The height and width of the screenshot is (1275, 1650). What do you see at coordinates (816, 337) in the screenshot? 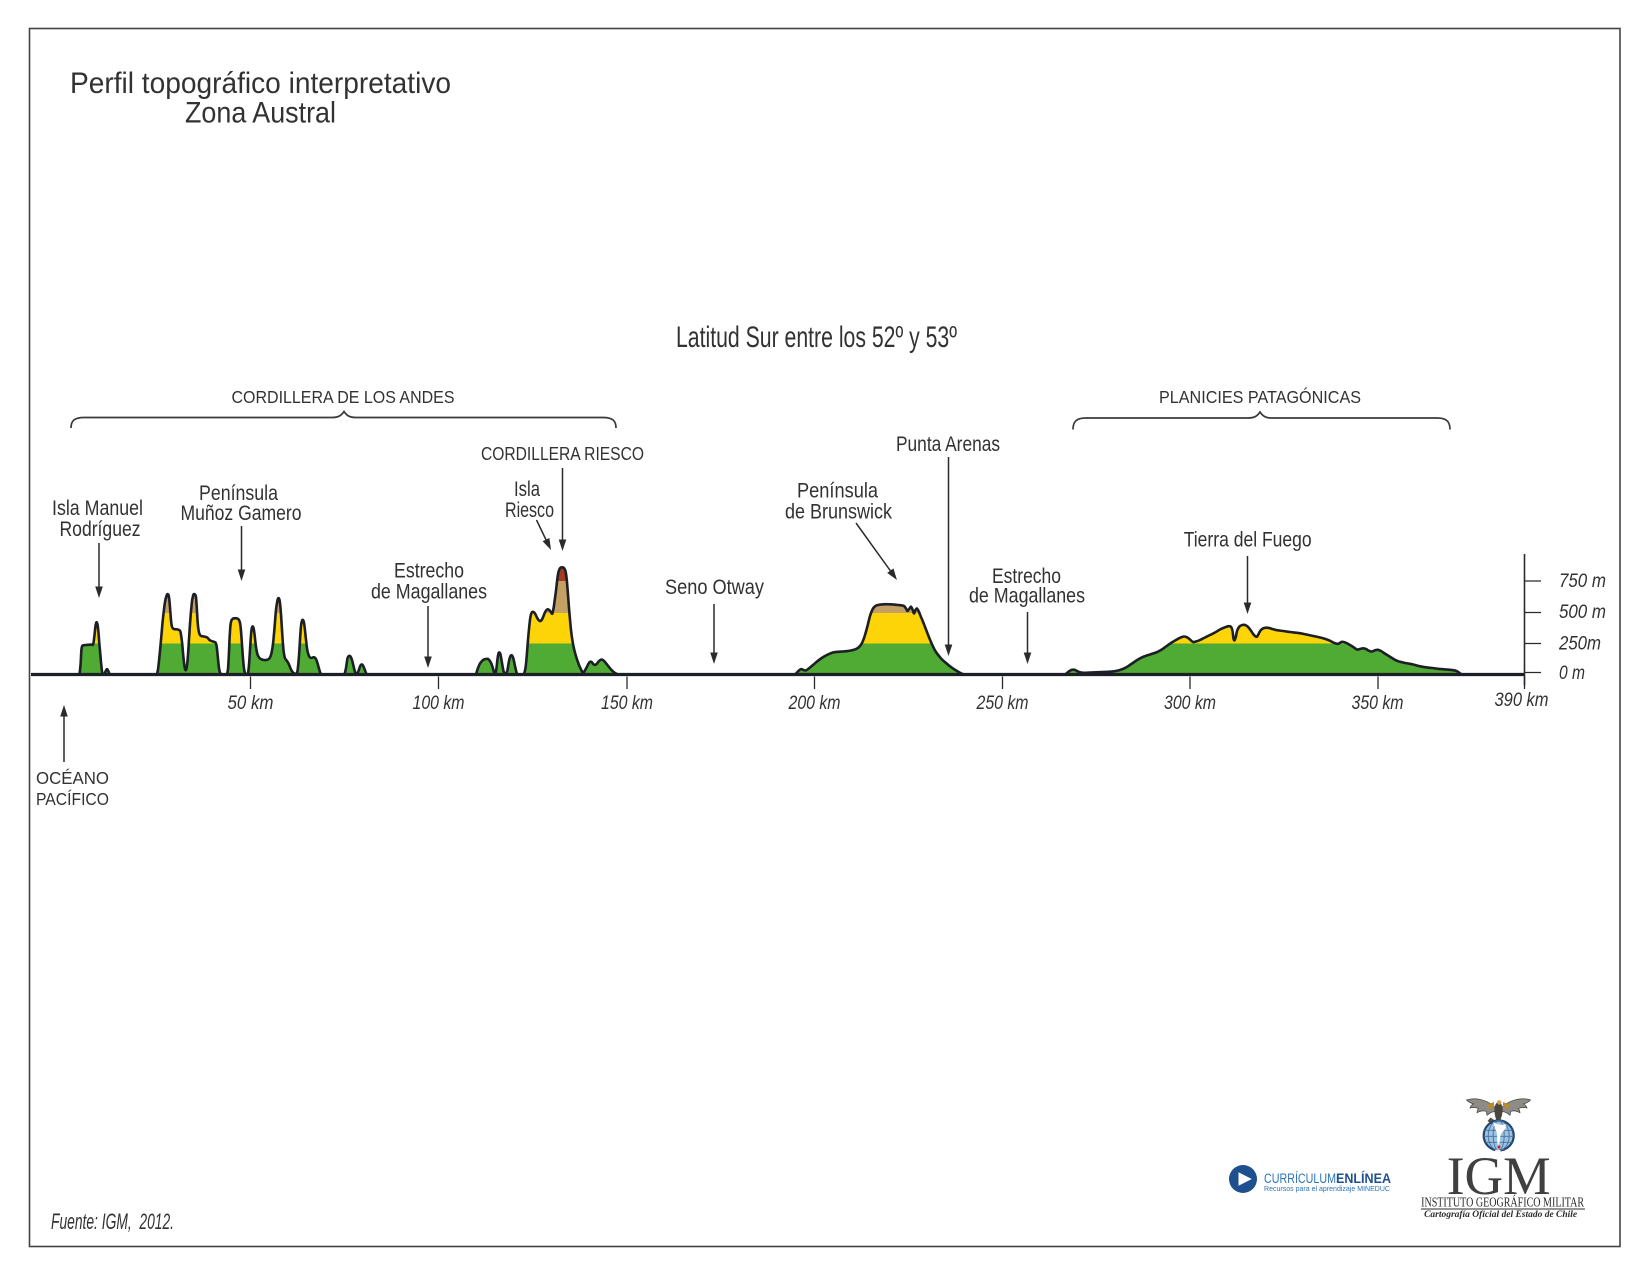
I see `svg-text:Latitud Sur entre los 52º y 53: Latitud Sur entre los 52º y 53º` at bounding box center [816, 337].